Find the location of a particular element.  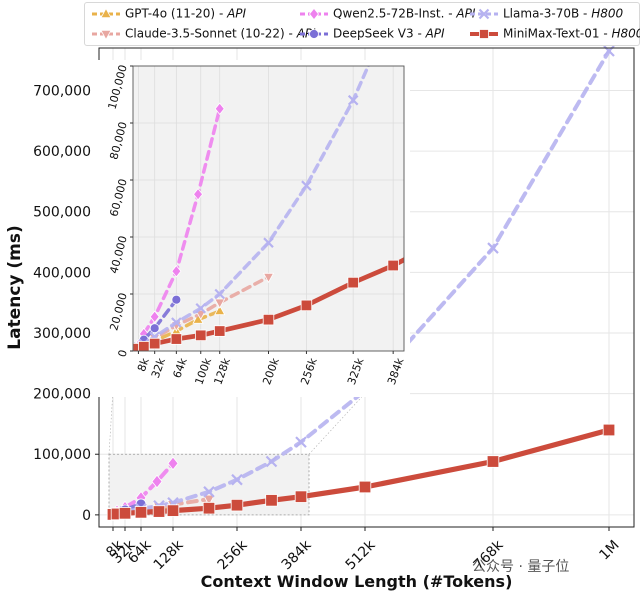

legend-swatch-marker-minimax is located at coordinates (484, 33).